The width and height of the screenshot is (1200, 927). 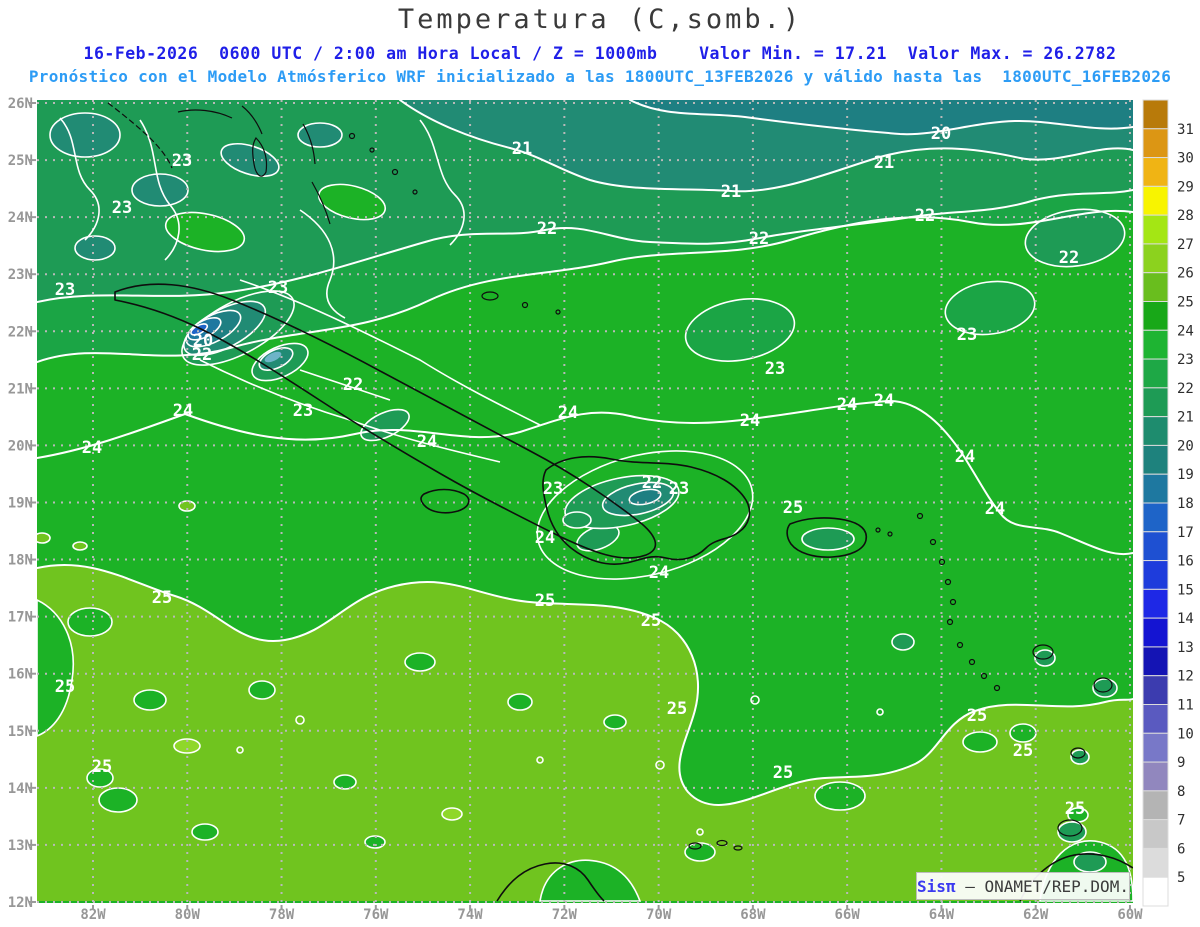 I want to click on lon-label: 72W, so click(x=565, y=915).